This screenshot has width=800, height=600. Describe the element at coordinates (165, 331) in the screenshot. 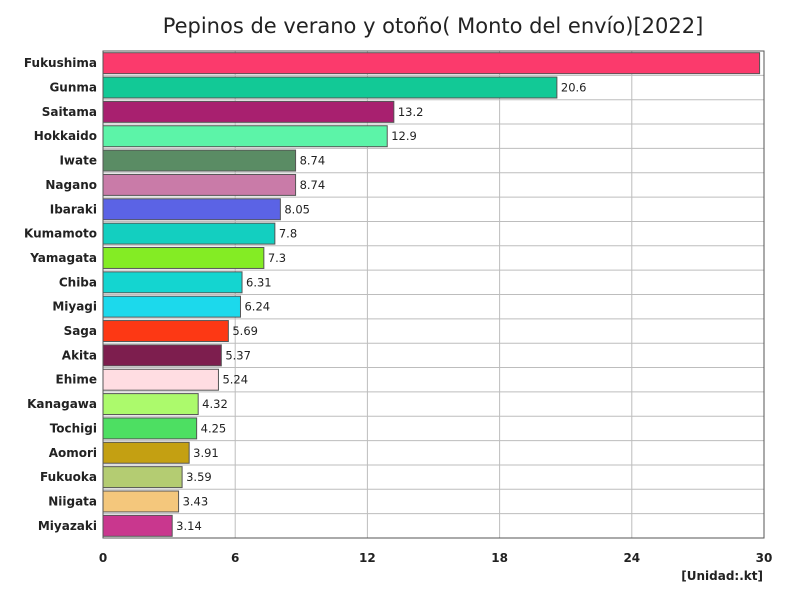

I see `bar-saga` at that location.